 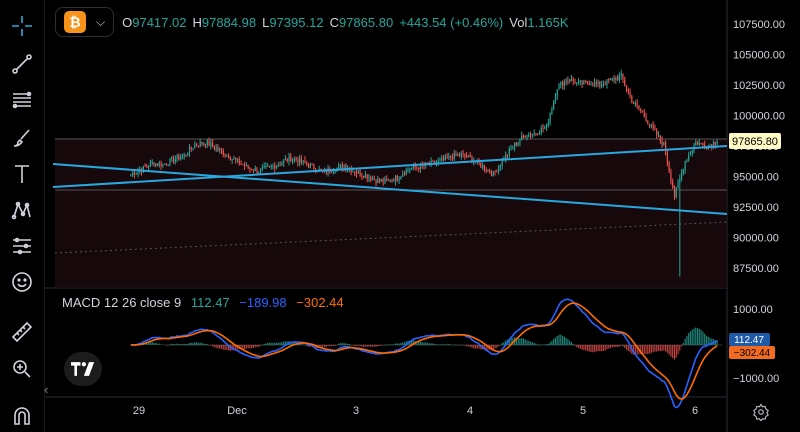 I want to click on brush-icon, so click(x=22, y=138).